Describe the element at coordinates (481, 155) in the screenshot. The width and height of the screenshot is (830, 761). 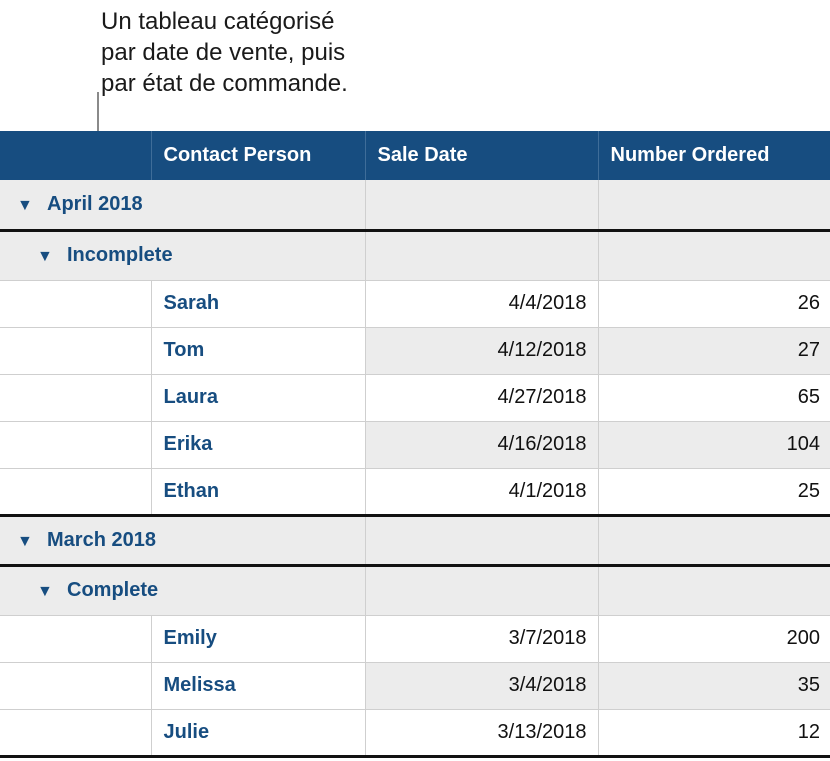
I see `header-cell-sale-date: Sale Date` at that location.